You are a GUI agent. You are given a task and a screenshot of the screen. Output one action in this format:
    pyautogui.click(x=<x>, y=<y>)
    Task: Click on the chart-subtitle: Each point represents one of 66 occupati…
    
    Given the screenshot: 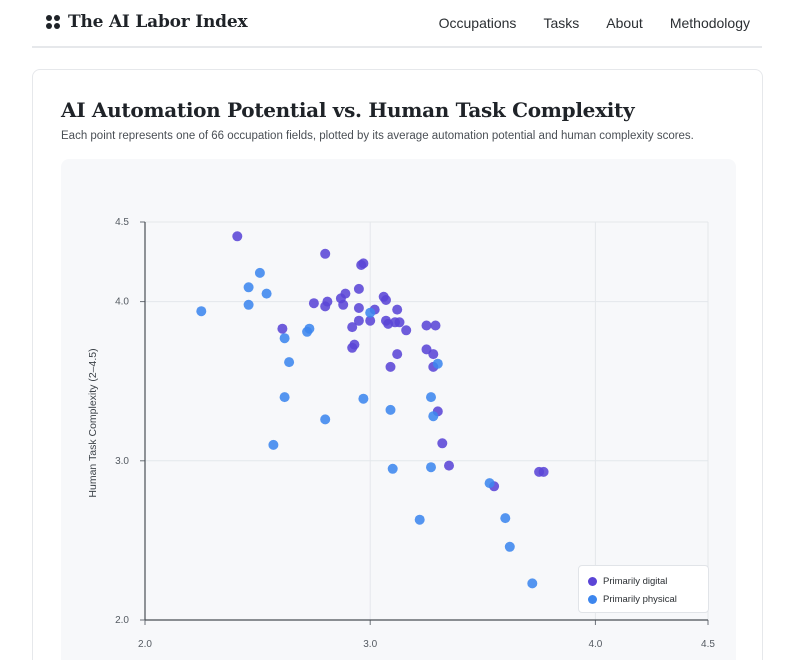 What is the action you would take?
    pyautogui.click(x=377, y=136)
    